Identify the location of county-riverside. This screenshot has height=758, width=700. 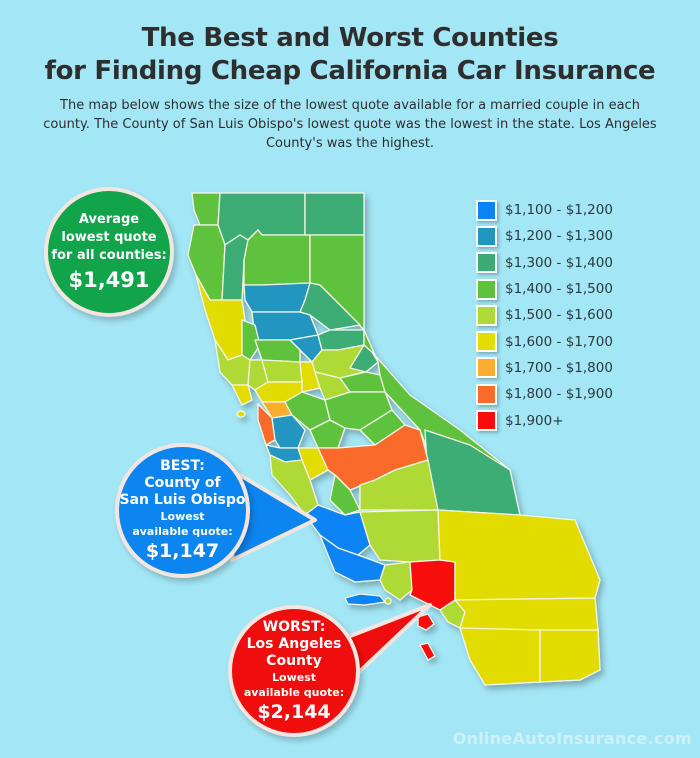
(526, 615).